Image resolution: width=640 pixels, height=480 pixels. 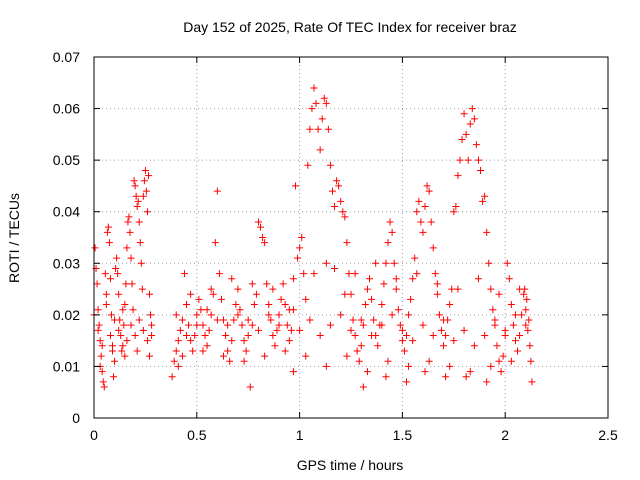 I want to click on x-axis-label: GPS time / hours, so click(x=350, y=465).